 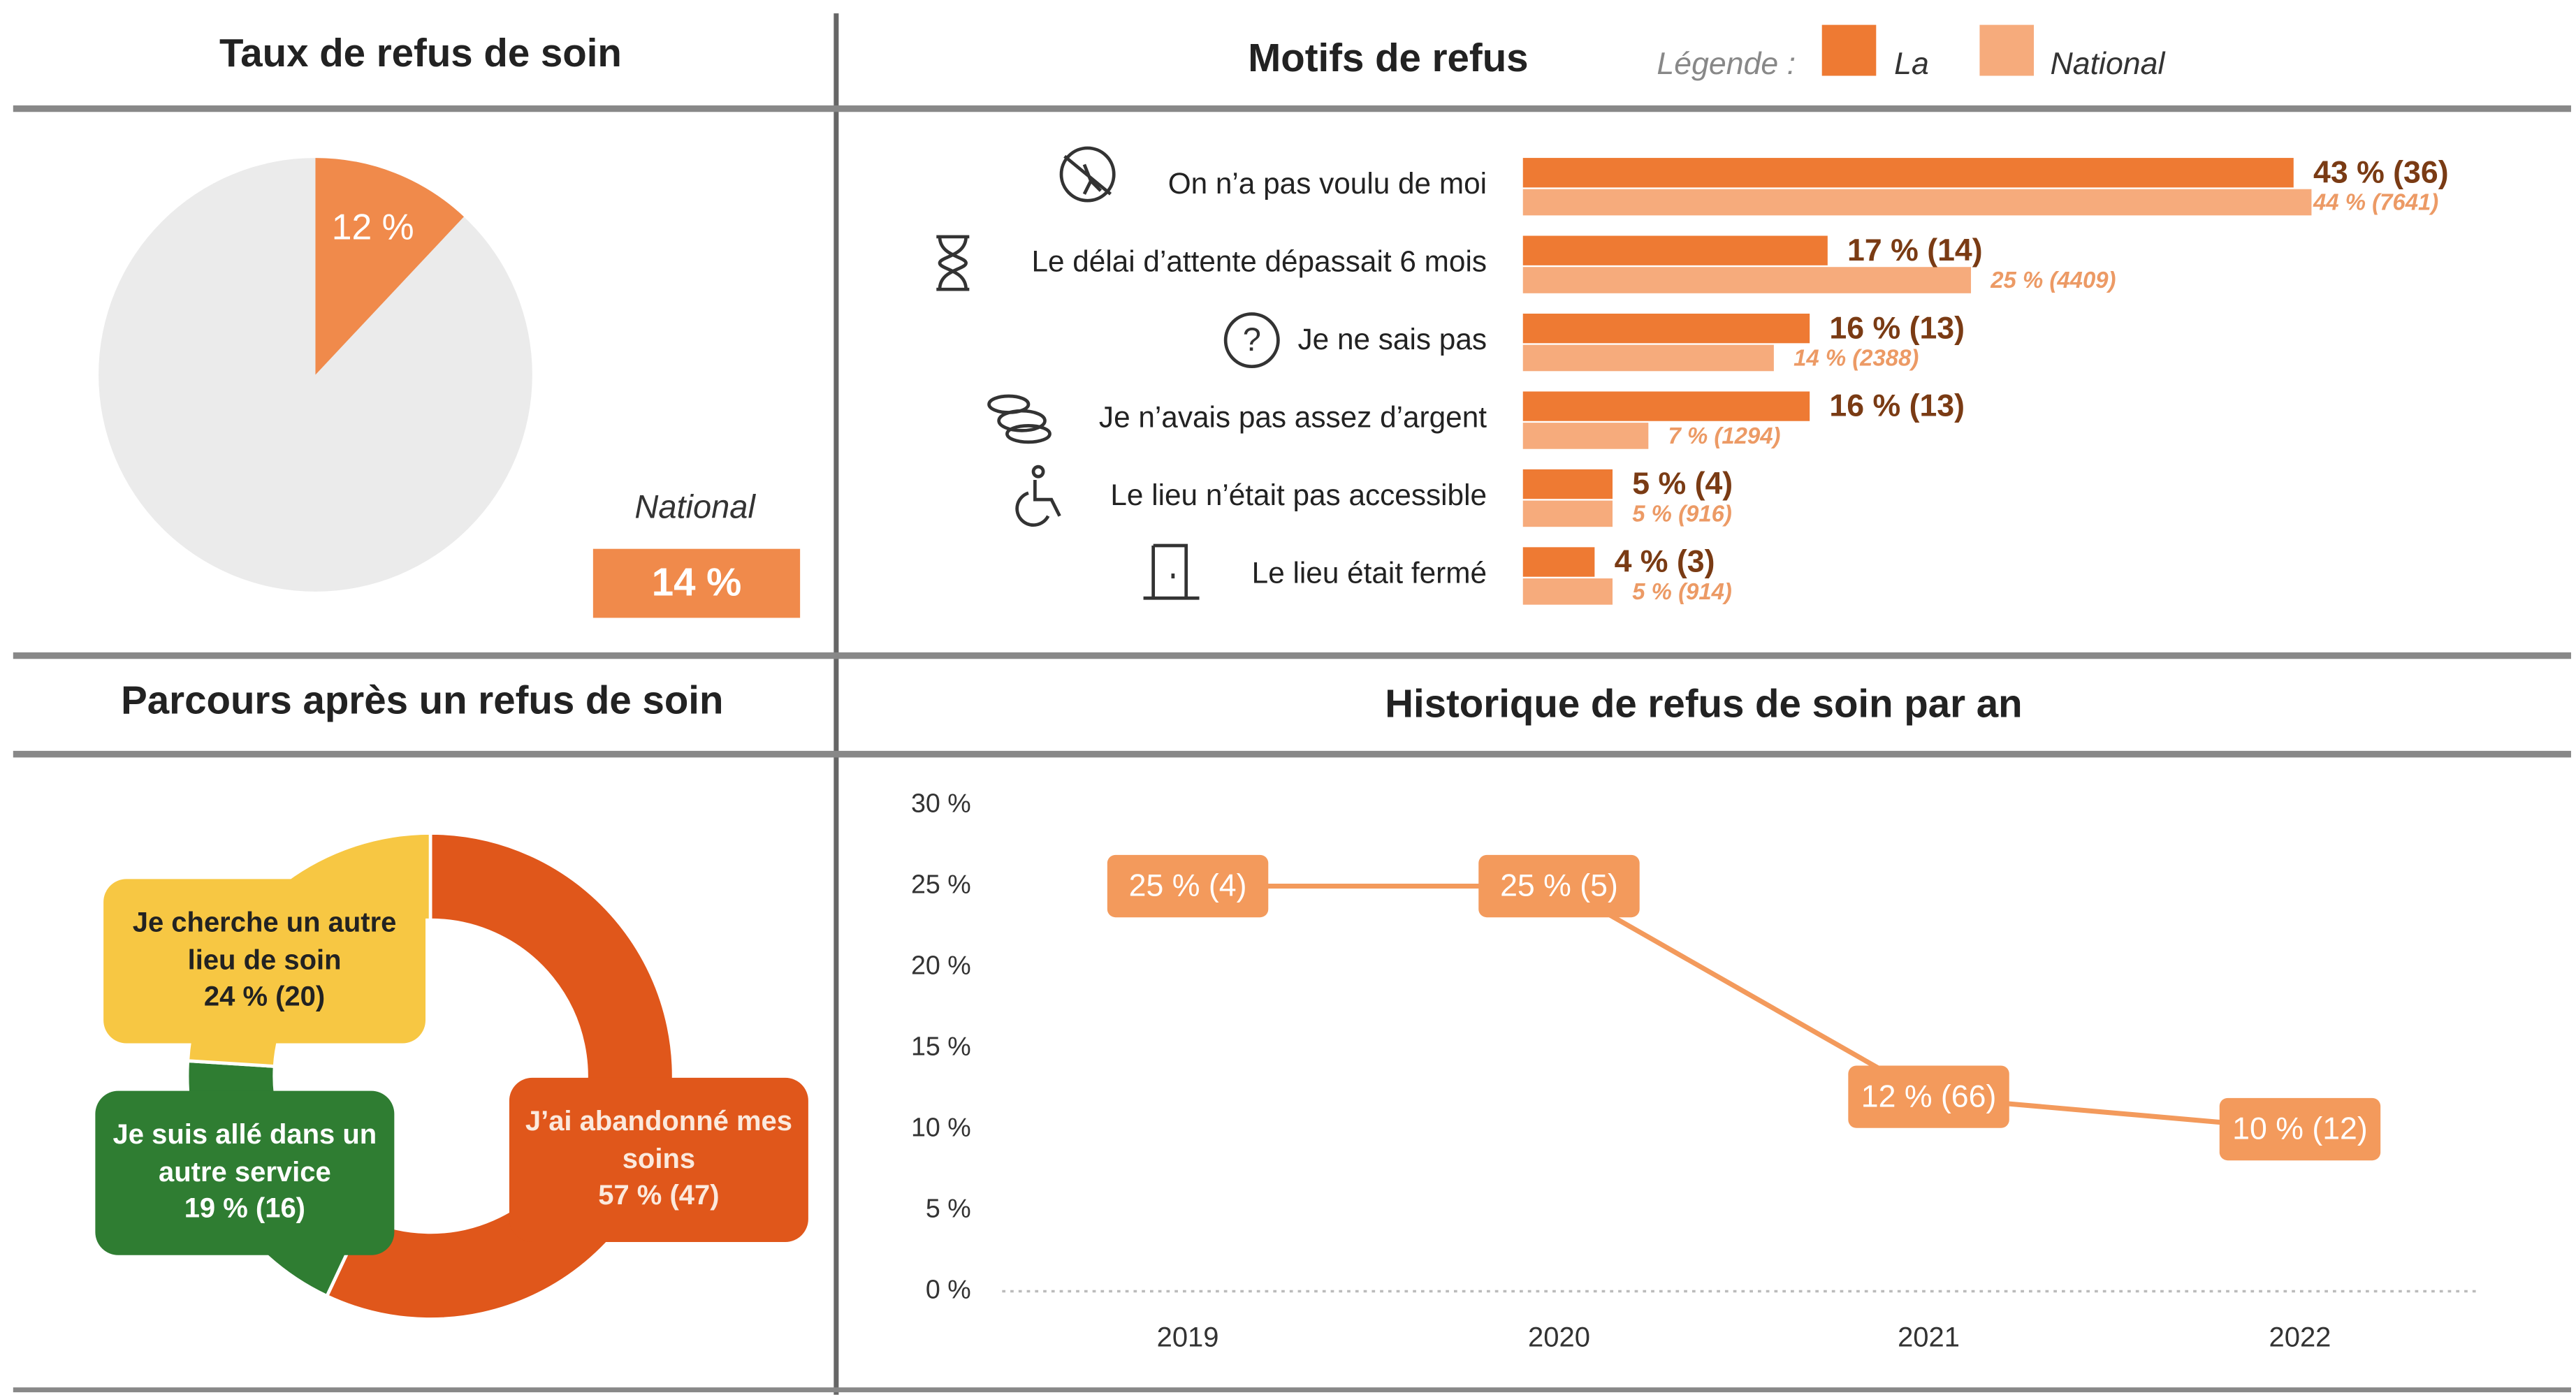 What do you see at coordinates (1327, 183) in the screenshot?
I see `category-label: On n’a pas voulu de moi` at bounding box center [1327, 183].